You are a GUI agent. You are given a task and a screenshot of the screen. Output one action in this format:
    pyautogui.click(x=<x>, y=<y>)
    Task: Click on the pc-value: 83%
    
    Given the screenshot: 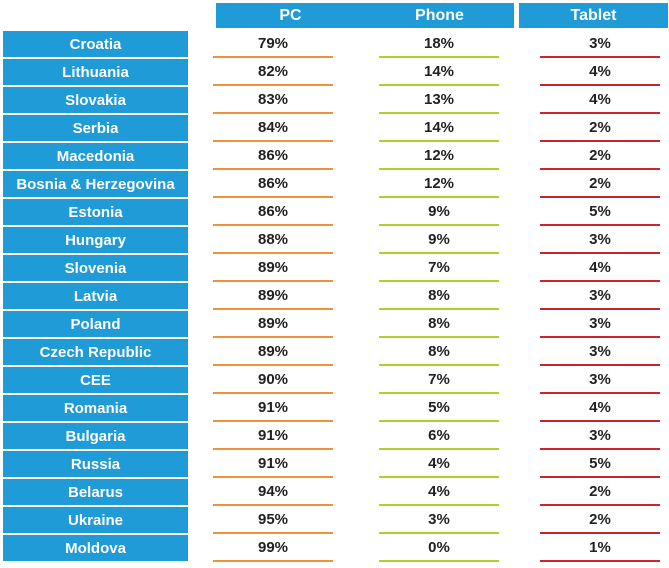 What is the action you would take?
    pyautogui.click(x=273, y=99)
    